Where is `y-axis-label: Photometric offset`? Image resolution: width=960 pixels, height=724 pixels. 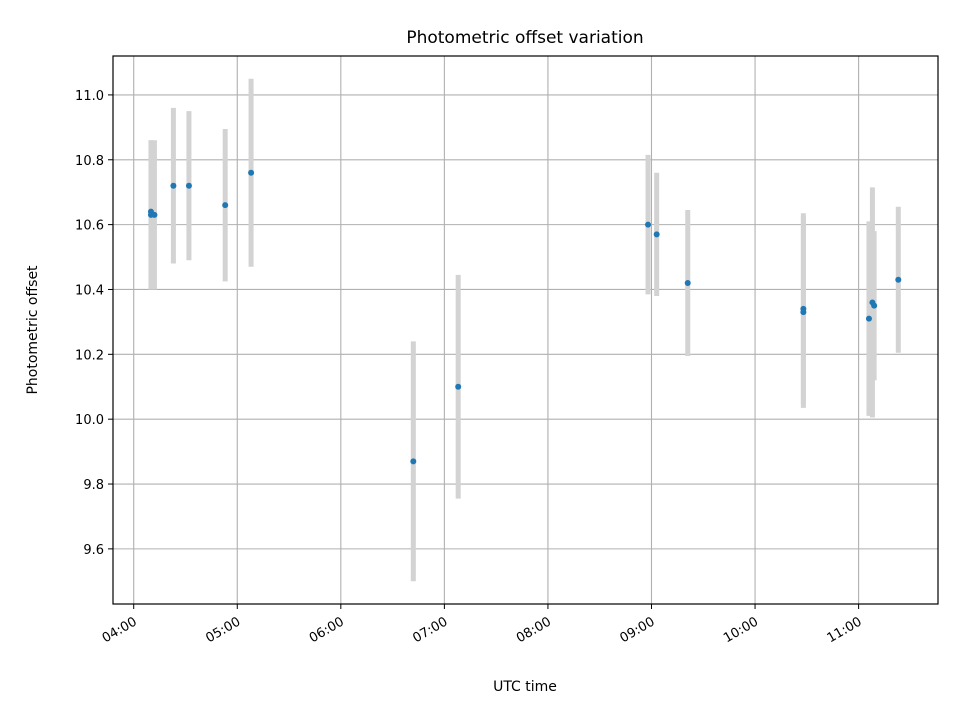 y-axis-label: Photometric offset is located at coordinates (33, 330).